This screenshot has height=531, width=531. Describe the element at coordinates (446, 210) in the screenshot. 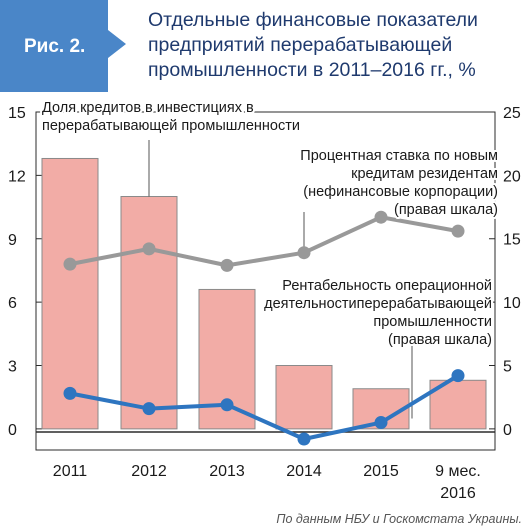

I see `annotation-rate: (правая шкала)` at that location.